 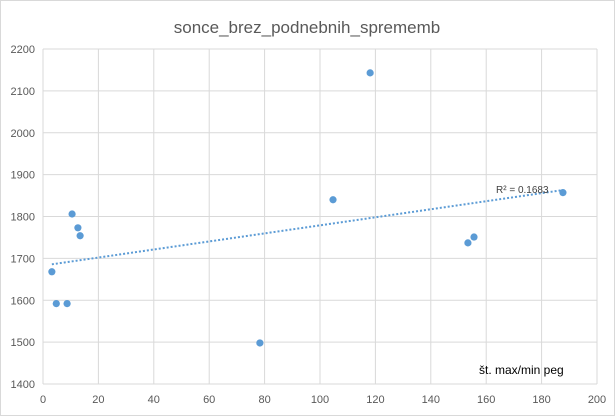 I want to click on trendline-r2-label: R² = 0.1683, so click(x=522, y=190).